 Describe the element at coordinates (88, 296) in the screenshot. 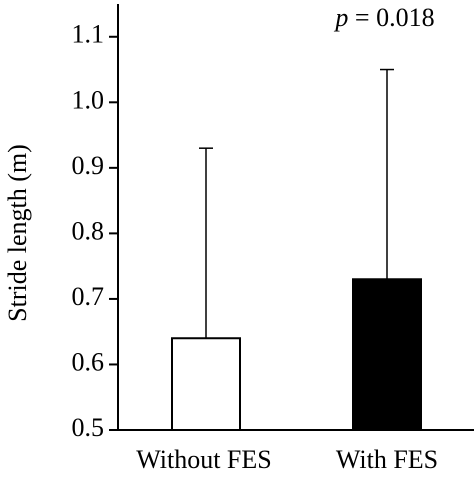

I see `y-tick-label: 0.7` at that location.